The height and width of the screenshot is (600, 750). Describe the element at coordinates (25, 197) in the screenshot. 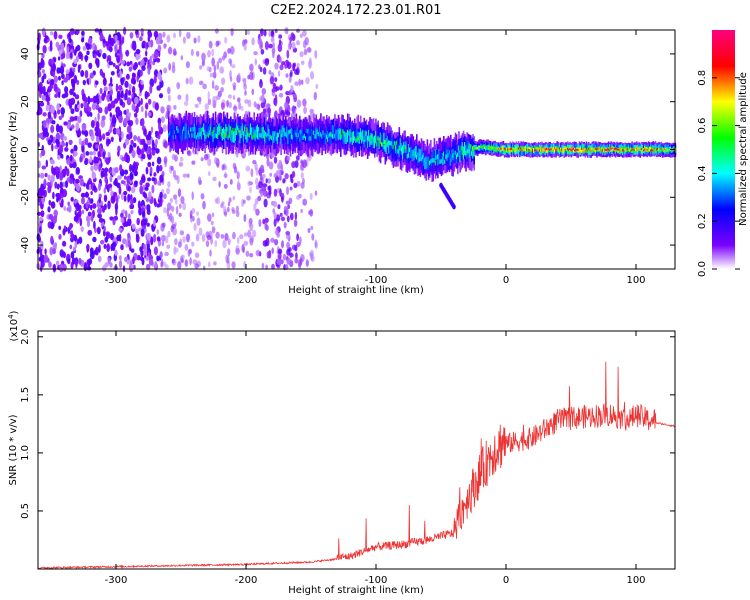

I see `y-tick-label: -20` at that location.